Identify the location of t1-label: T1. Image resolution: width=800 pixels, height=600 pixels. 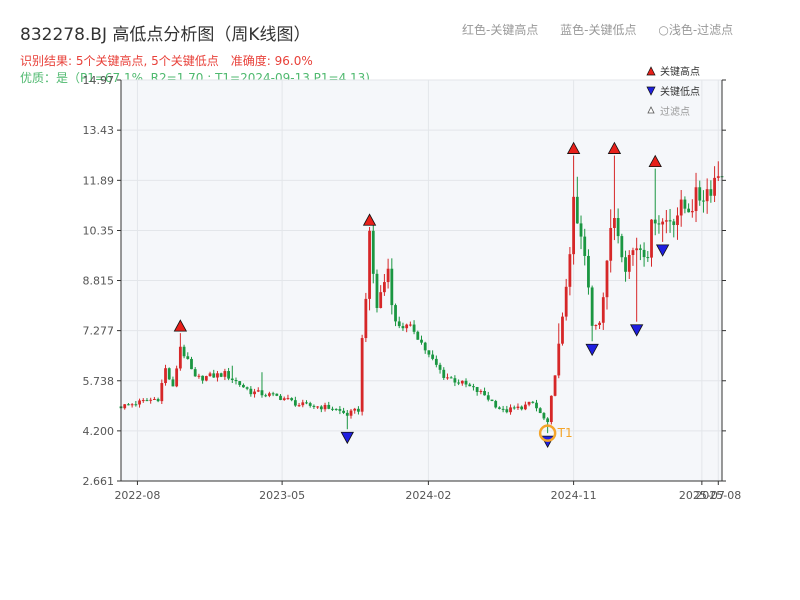
(565, 433).